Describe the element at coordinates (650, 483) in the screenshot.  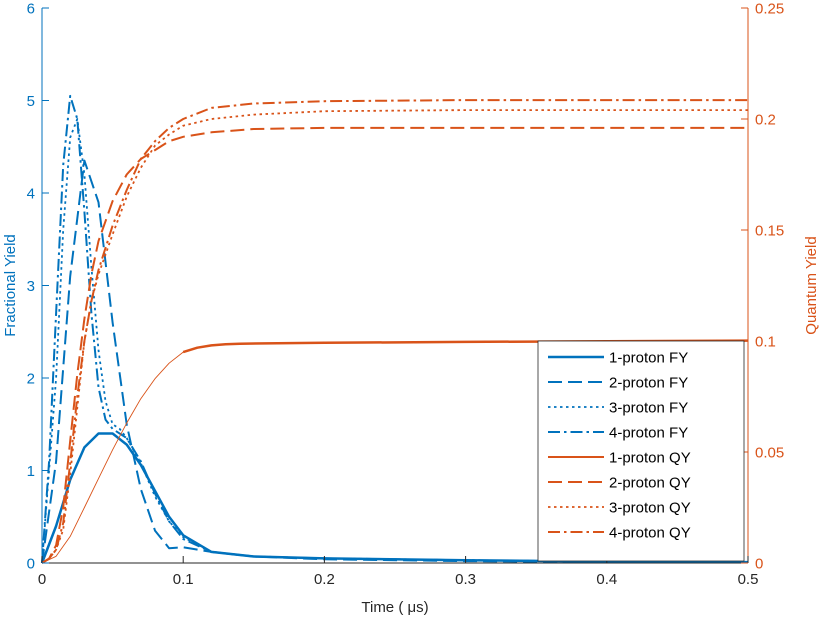
I see `legend-label-6: 2-proton QY` at that location.